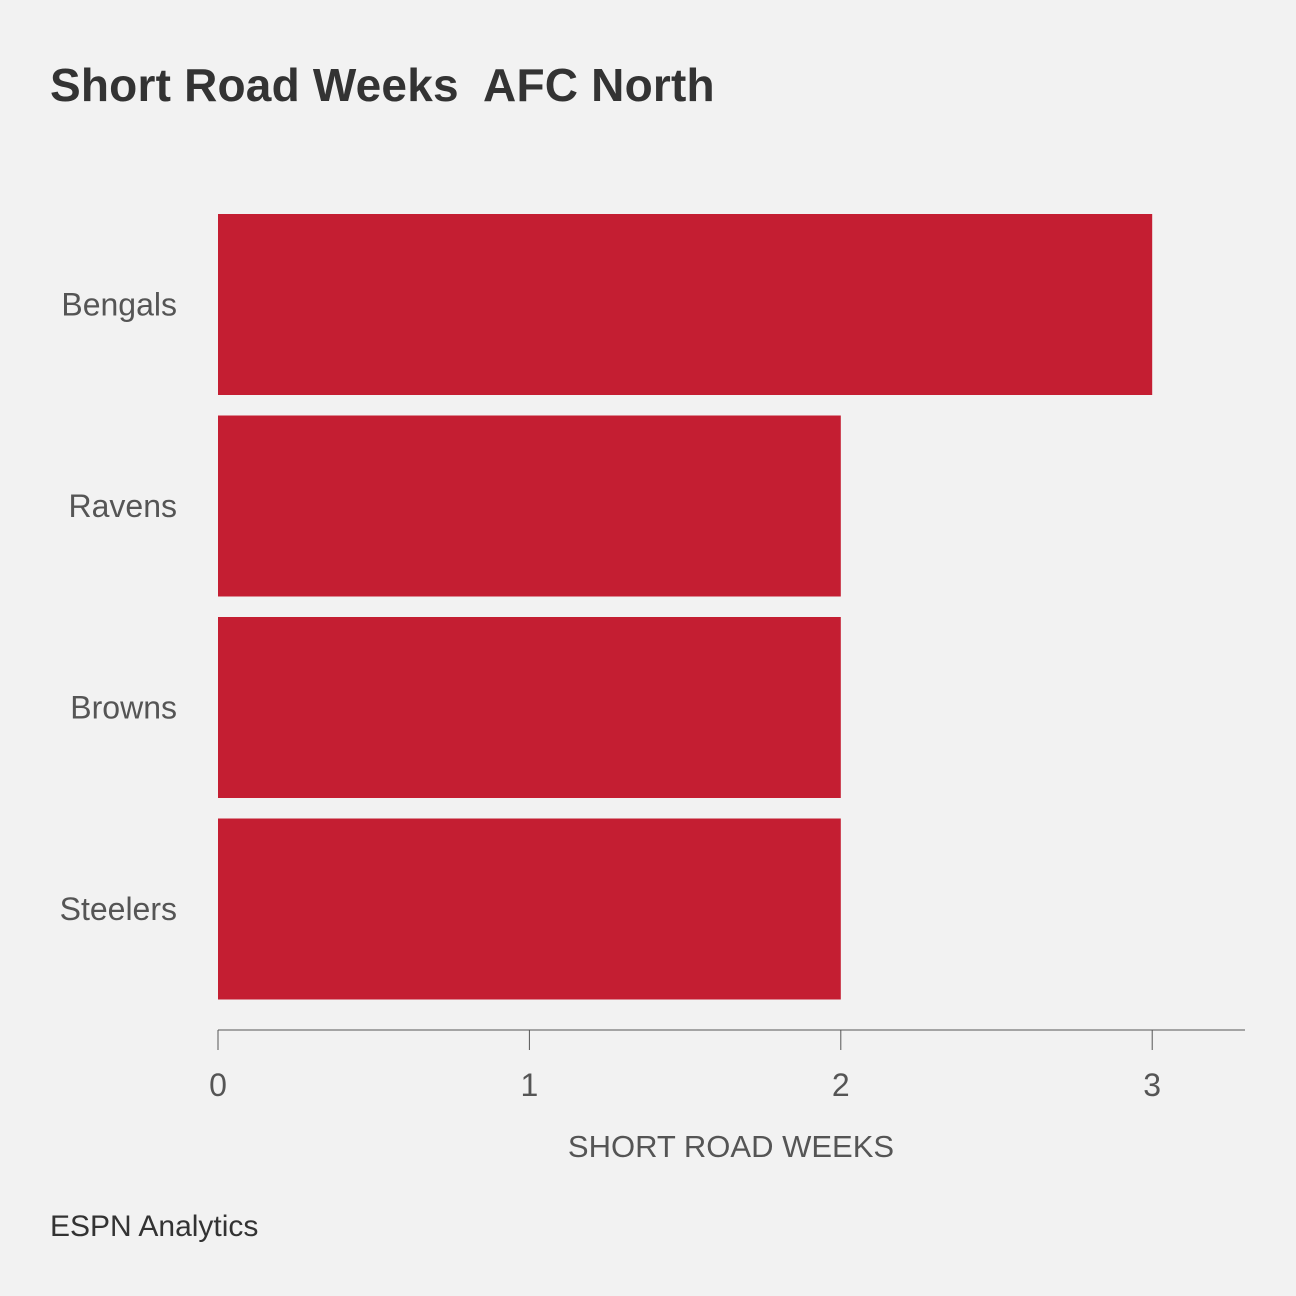 The height and width of the screenshot is (1296, 1296). Describe the element at coordinates (118, 607) in the screenshot. I see `category-labels: Bengals Ravens Browns Steelers` at that location.